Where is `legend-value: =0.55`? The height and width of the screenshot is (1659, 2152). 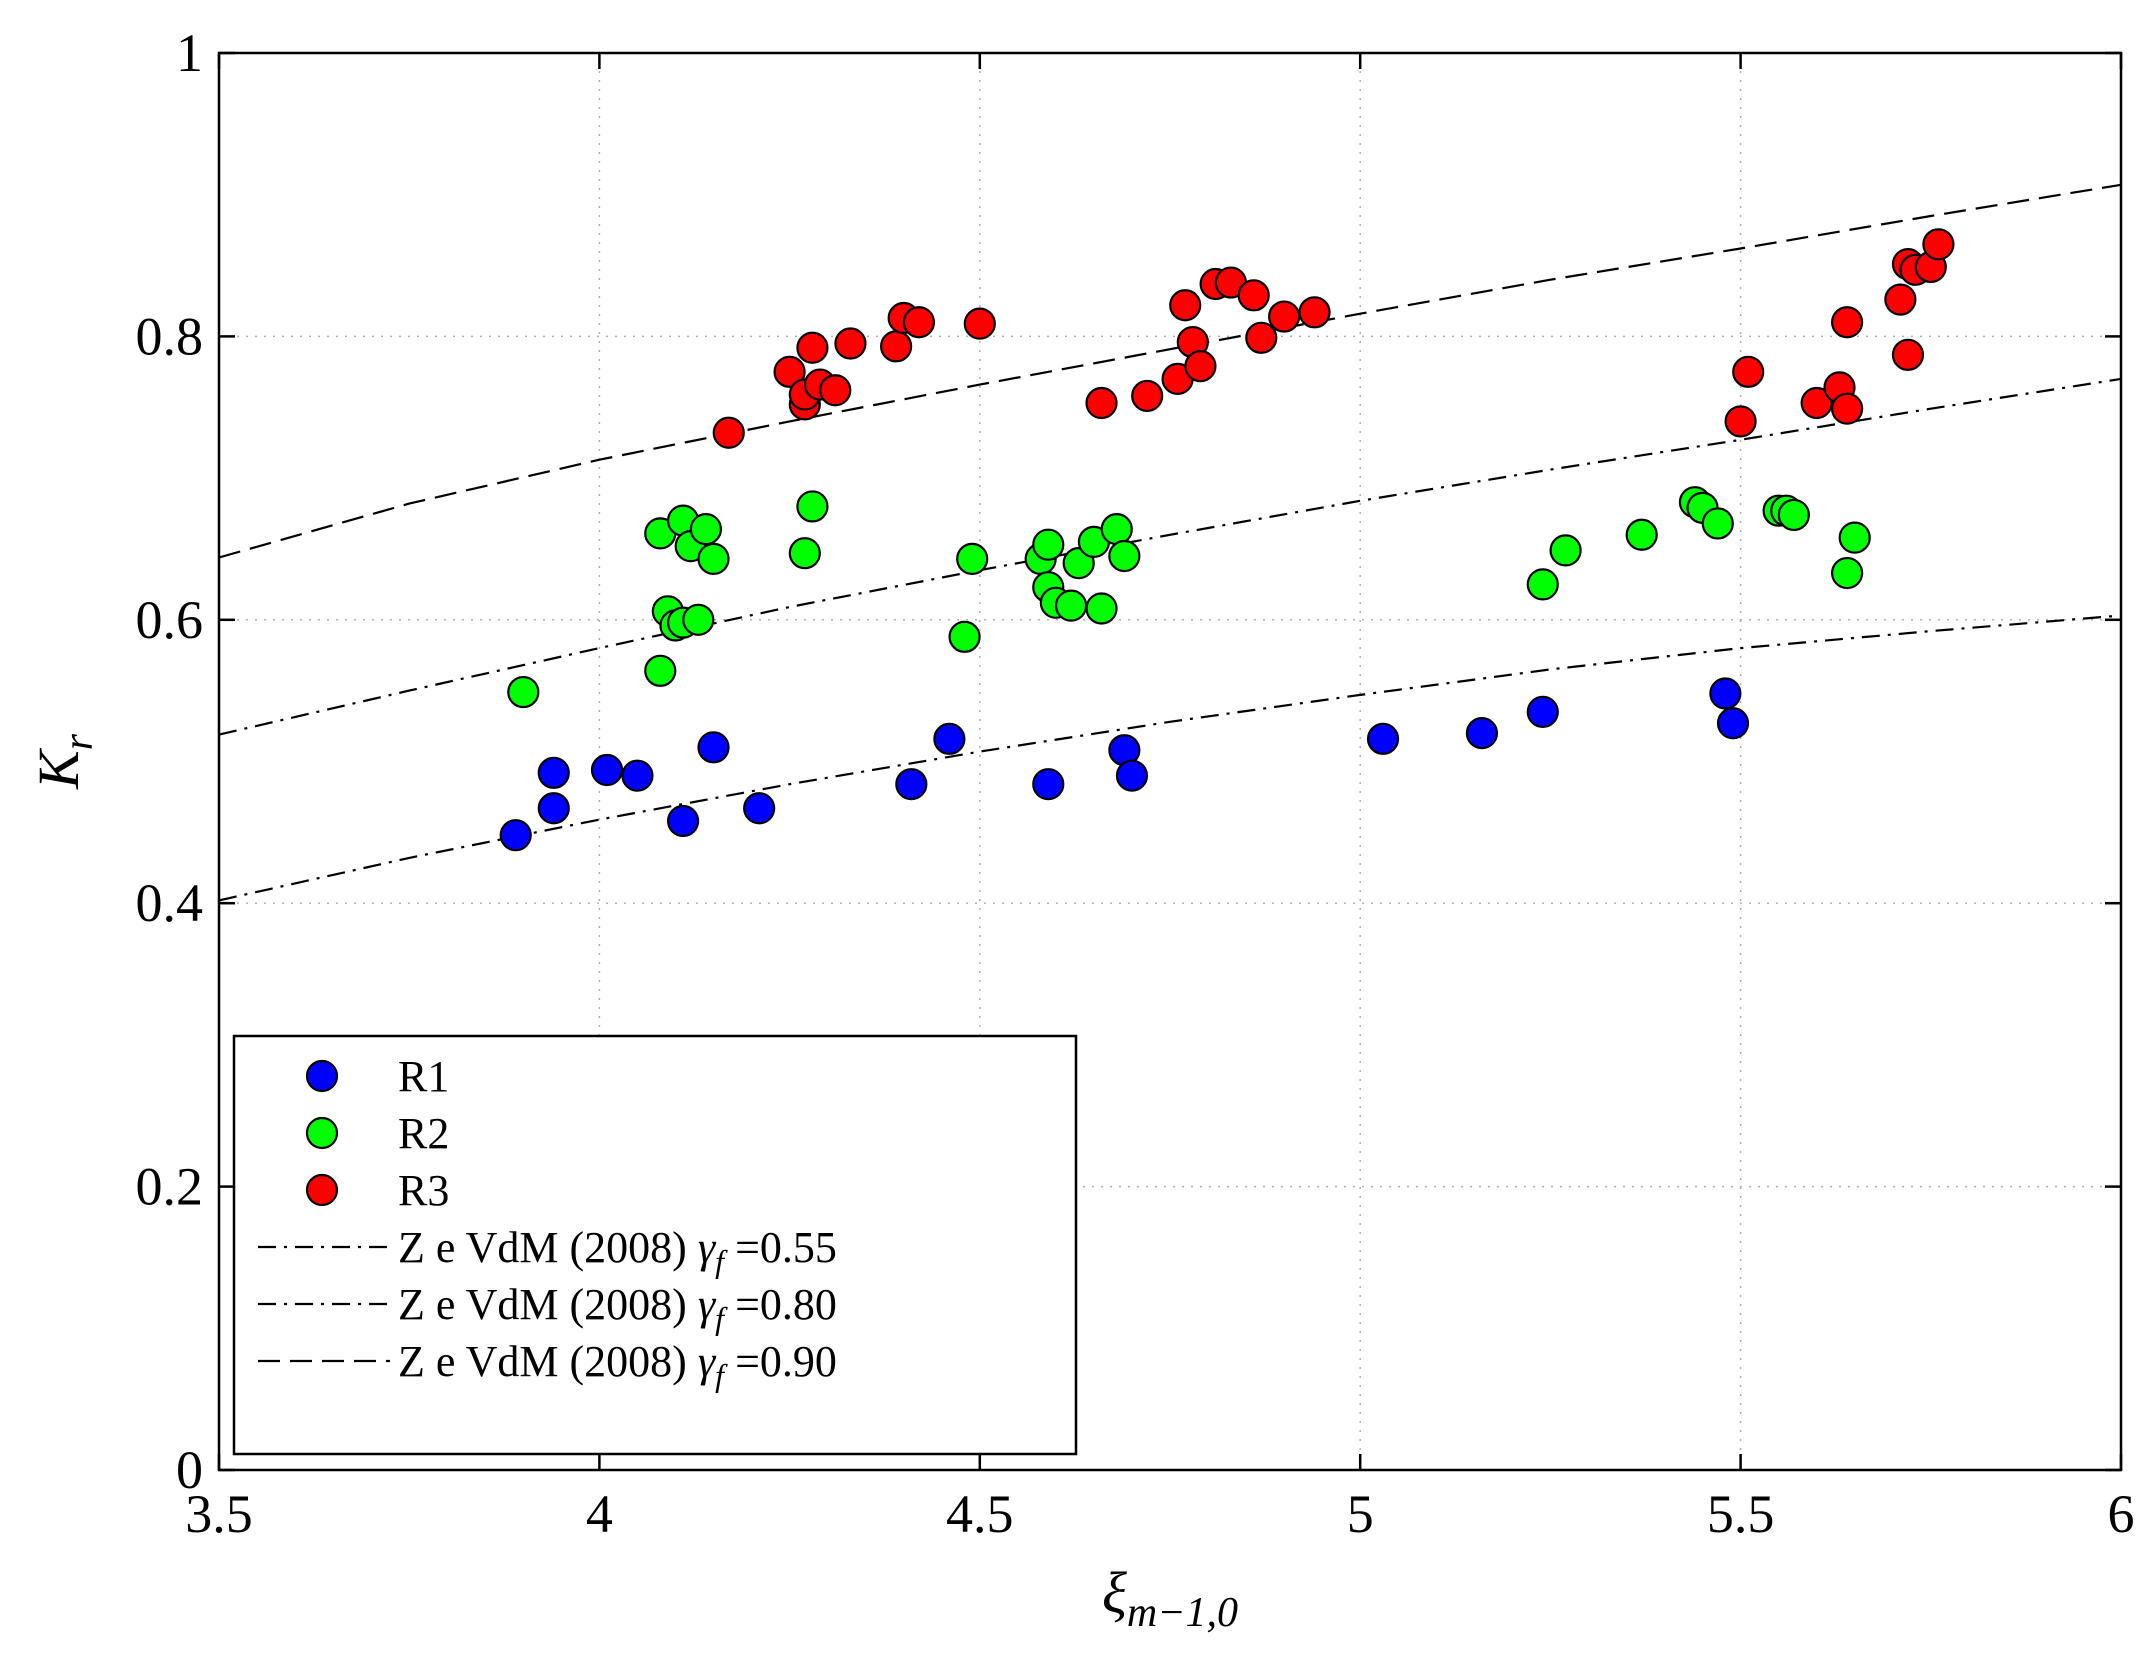
legend-value: =0.55 is located at coordinates (780, 1247).